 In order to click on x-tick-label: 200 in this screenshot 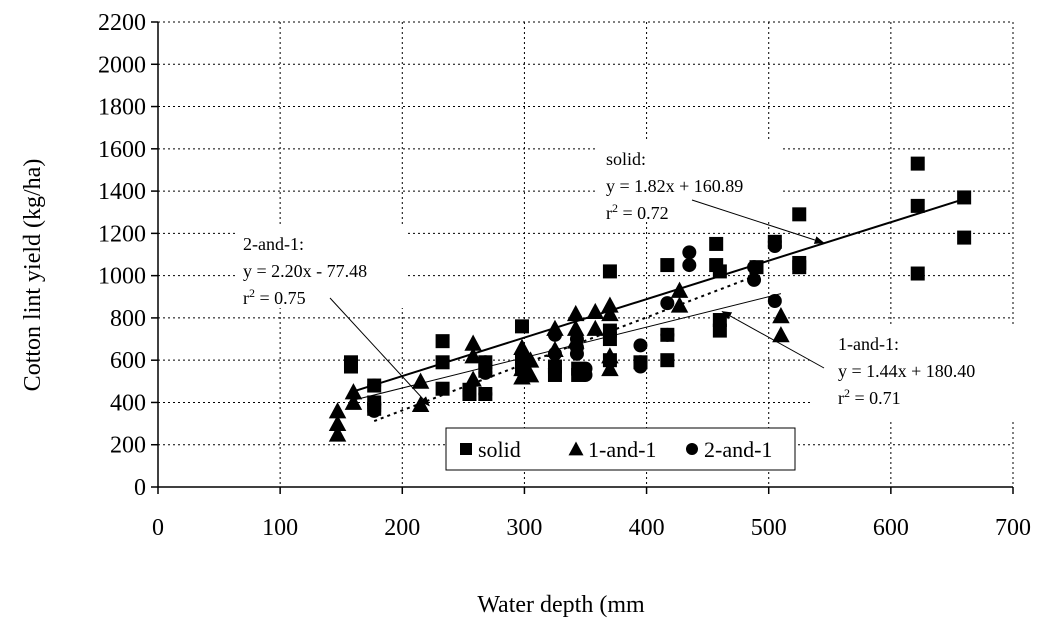, I will do `click(402, 528)`.